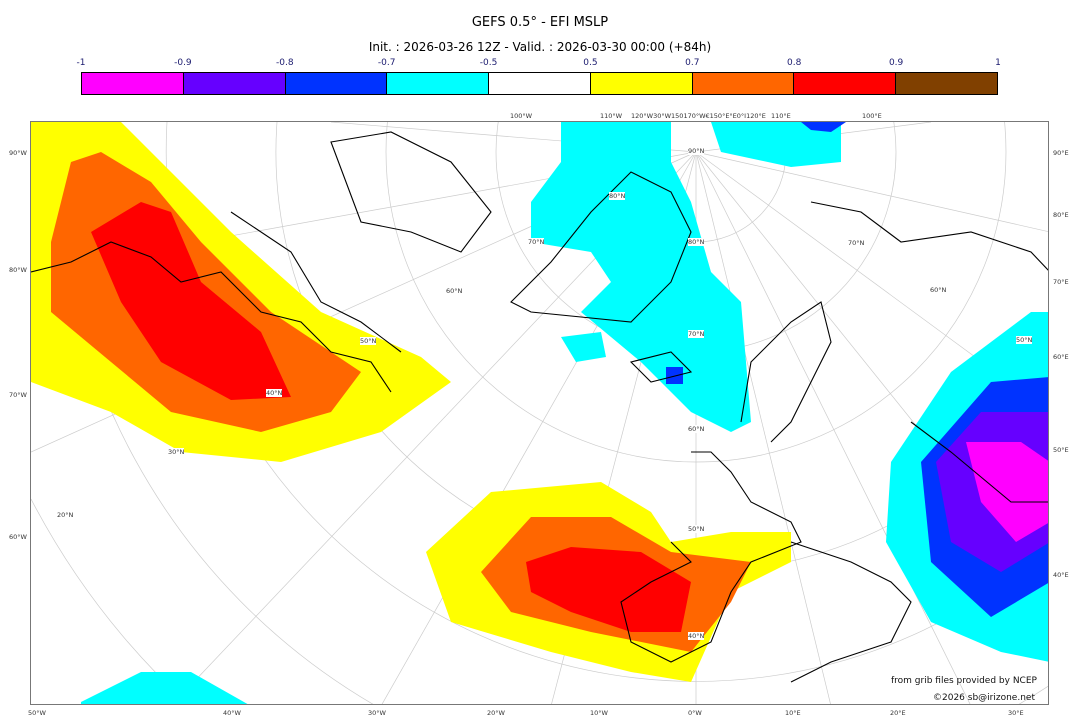 The image size is (1080, 718). Describe the element at coordinates (1061, 357) in the screenshot. I see `axis-label-right: 60°E` at that location.